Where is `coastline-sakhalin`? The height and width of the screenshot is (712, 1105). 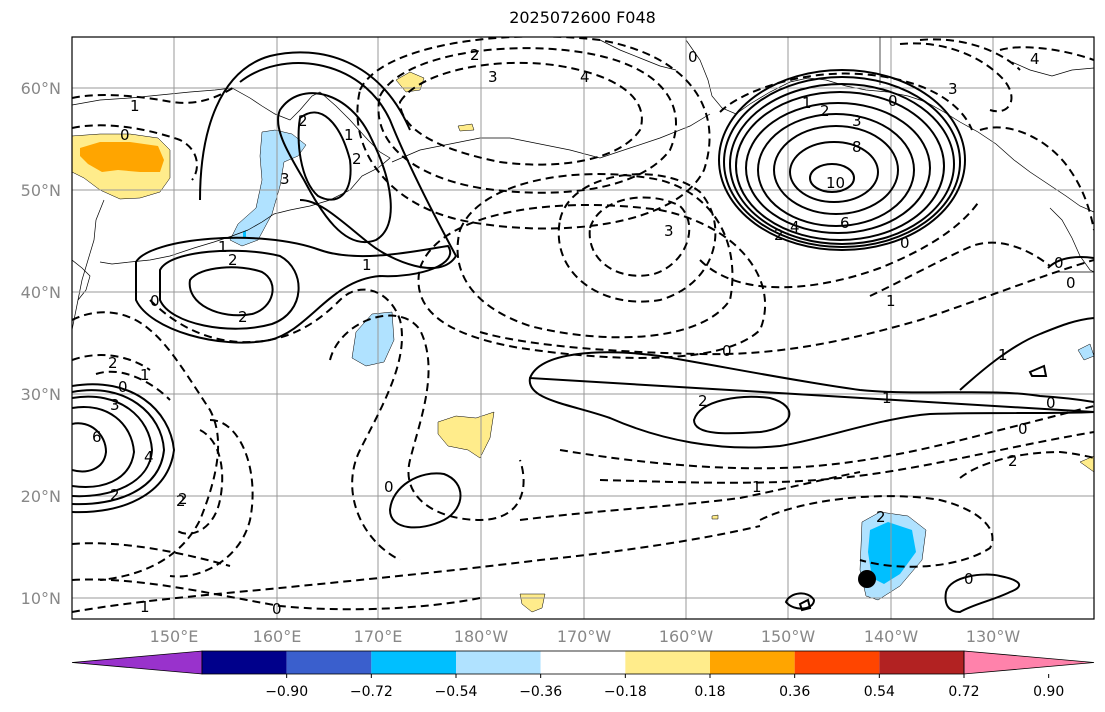 coastline-sakhalin is located at coordinates (88, 265).